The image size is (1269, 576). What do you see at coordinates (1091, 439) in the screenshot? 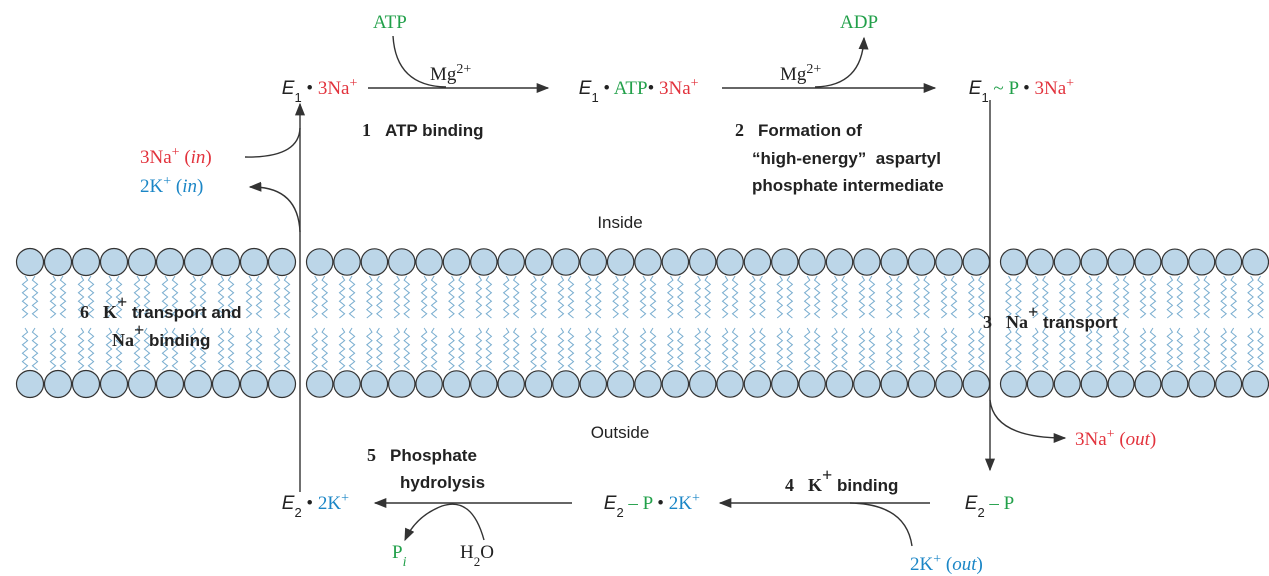
I see `ion: 3Na` at bounding box center [1091, 439].